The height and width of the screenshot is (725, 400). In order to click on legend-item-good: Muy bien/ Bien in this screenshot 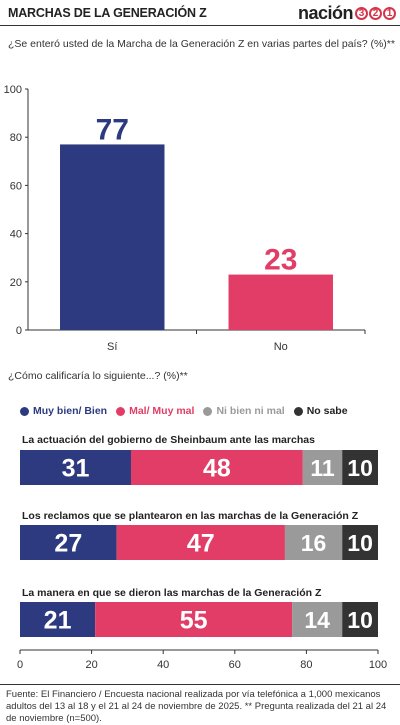, I will do `click(63, 411)`.